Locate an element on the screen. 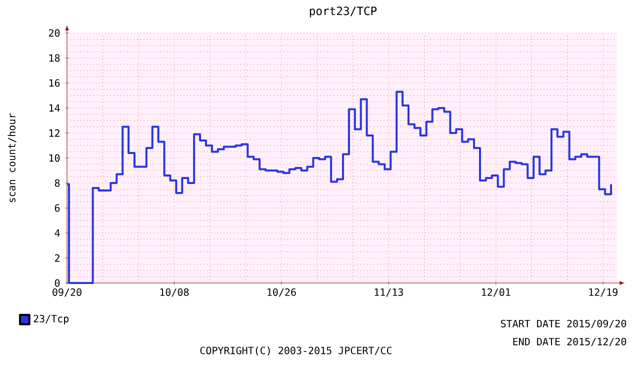 The height and width of the screenshot is (365, 632). y-tick-label: 10 is located at coordinates (54, 158).